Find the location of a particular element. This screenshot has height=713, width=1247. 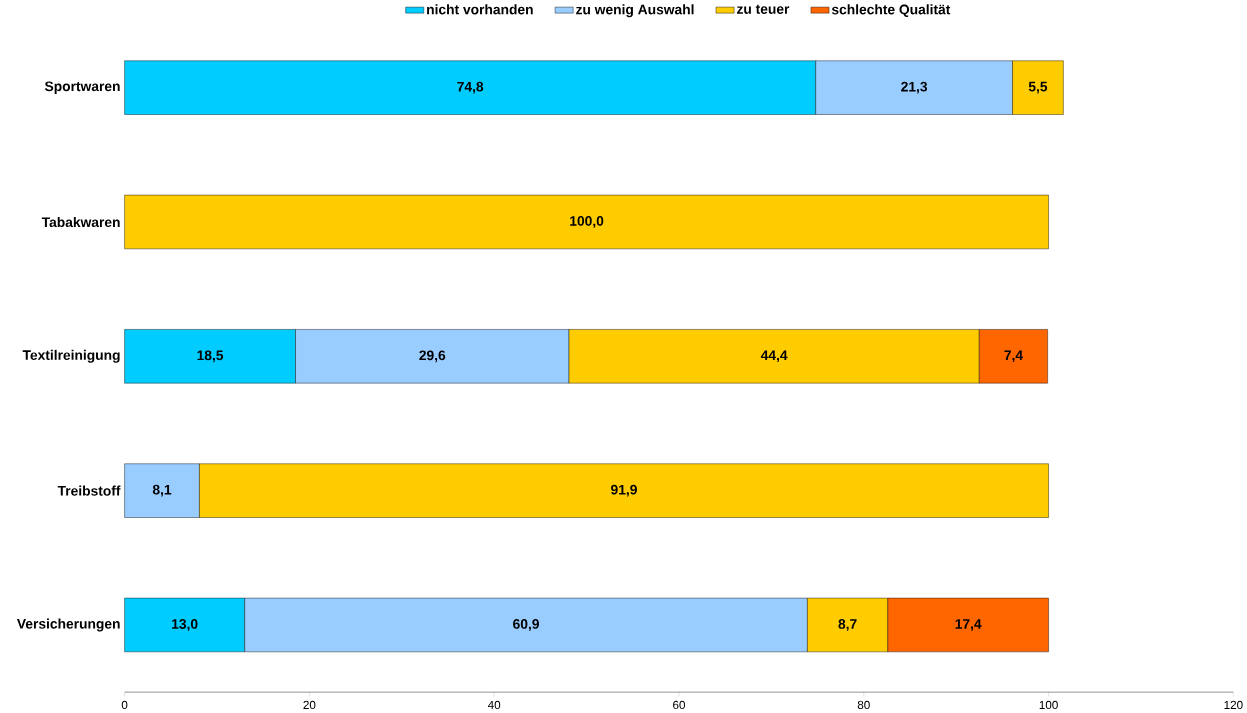

data-label: 29,6 is located at coordinates (432, 356).